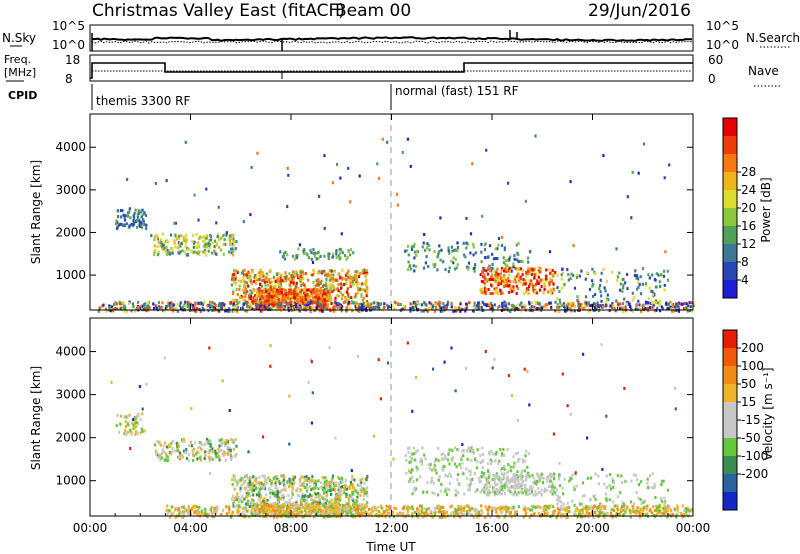 This screenshot has height=554, width=800. What do you see at coordinates (722, 45) in the screenshot?
I see `noise-right-tick-bottom: 10^0` at bounding box center [722, 45].